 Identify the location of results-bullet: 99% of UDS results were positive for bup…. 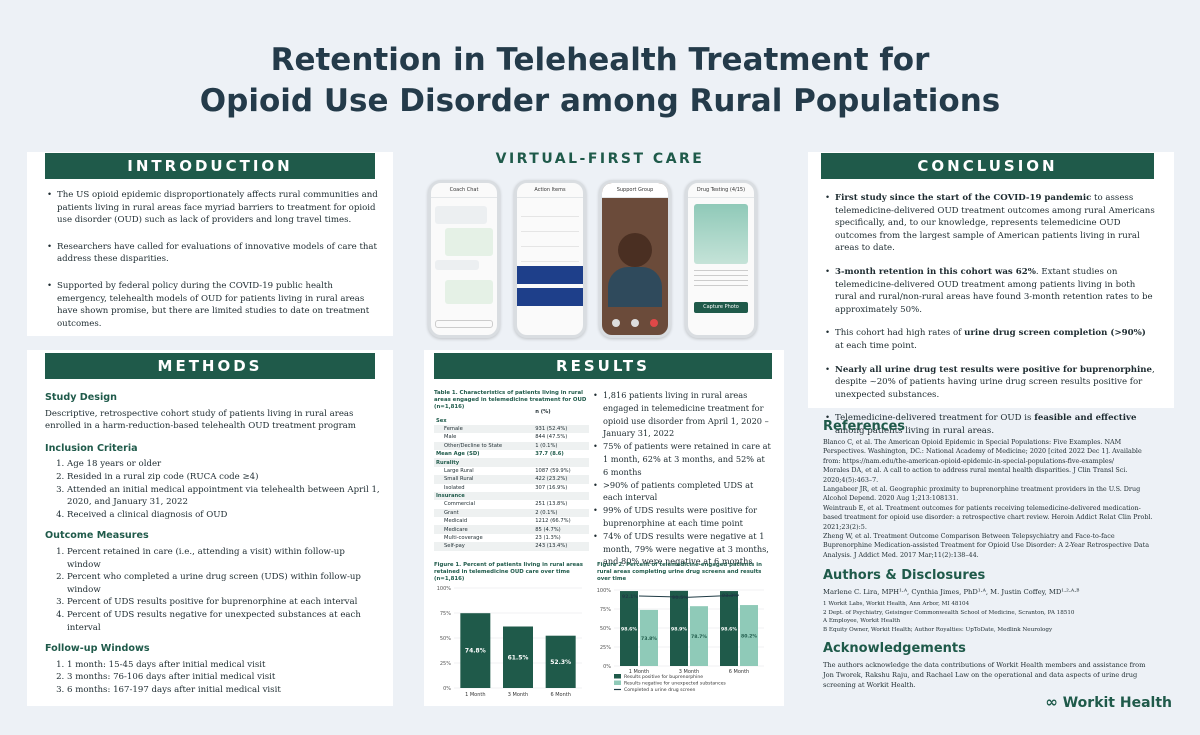
(681, 517).